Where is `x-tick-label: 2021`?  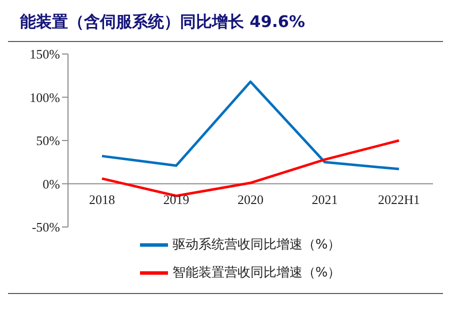
x-tick-label: 2021 is located at coordinates (325, 199).